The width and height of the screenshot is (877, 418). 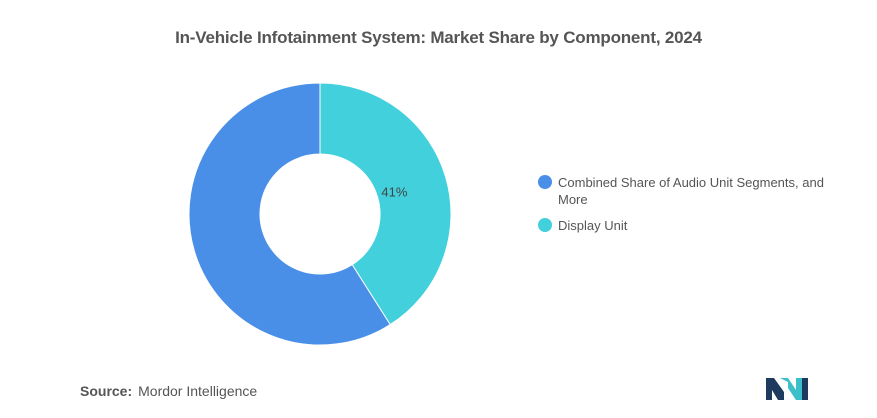 What do you see at coordinates (385, 204) in the screenshot?
I see `donut-slice-display-unit` at bounding box center [385, 204].